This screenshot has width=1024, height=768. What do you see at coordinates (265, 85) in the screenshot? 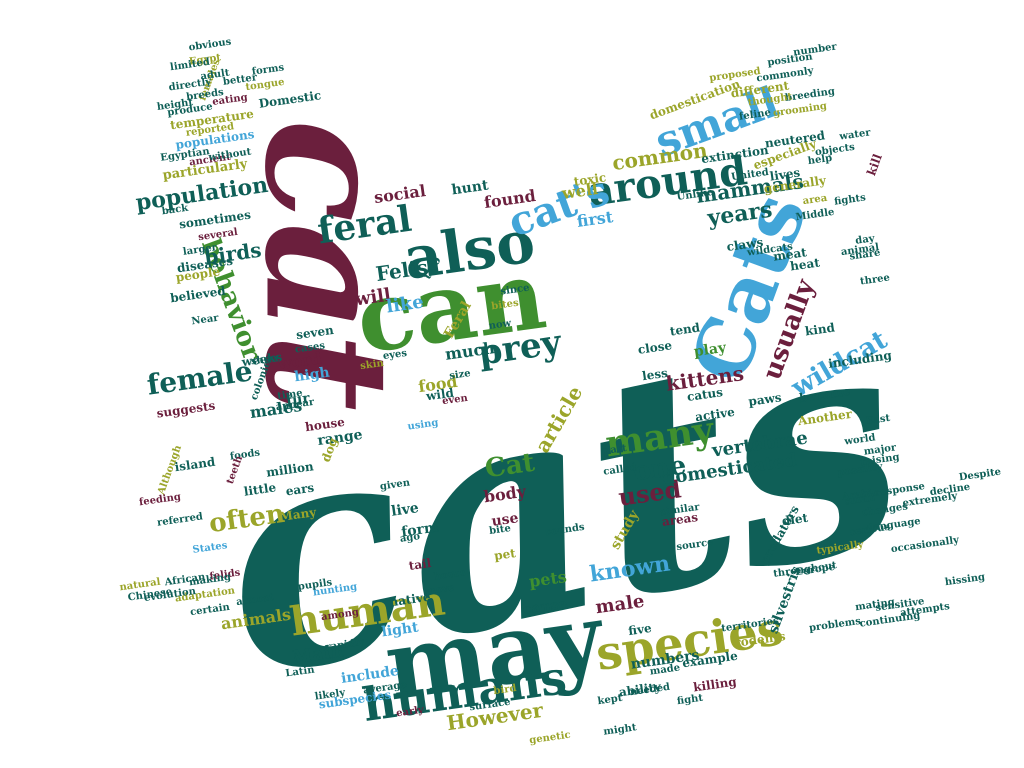
I see `word-tongue: tongue` at bounding box center [265, 85].